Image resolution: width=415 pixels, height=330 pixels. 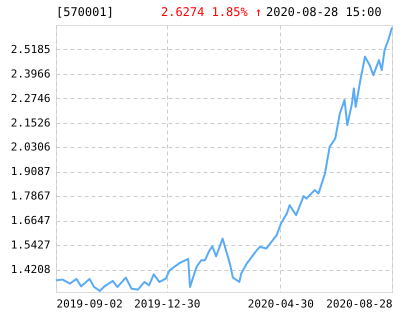 What do you see at coordinates (30, 49) in the screenshot?
I see `y-tick-label: 2.5185` at bounding box center [30, 49].